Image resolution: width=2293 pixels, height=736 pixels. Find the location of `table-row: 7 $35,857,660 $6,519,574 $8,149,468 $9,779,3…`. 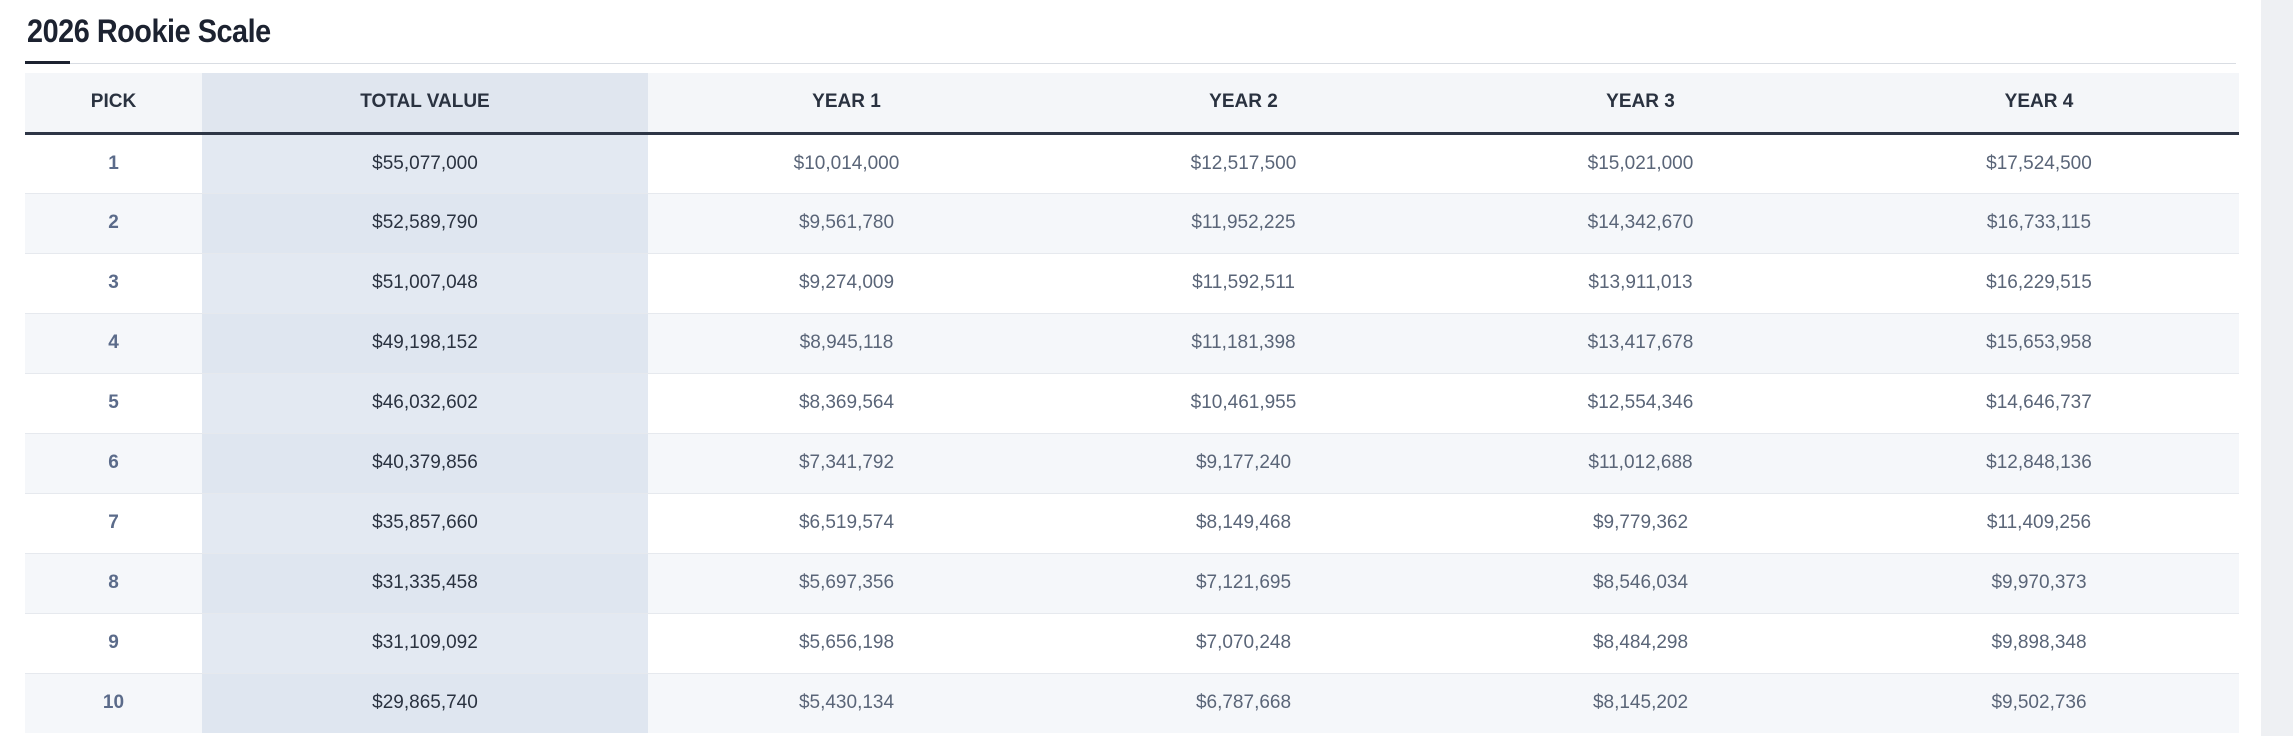

table-row: 7 $35,857,660 $6,519,574 $8,149,468 $9,779,3… is located at coordinates (1132, 522).